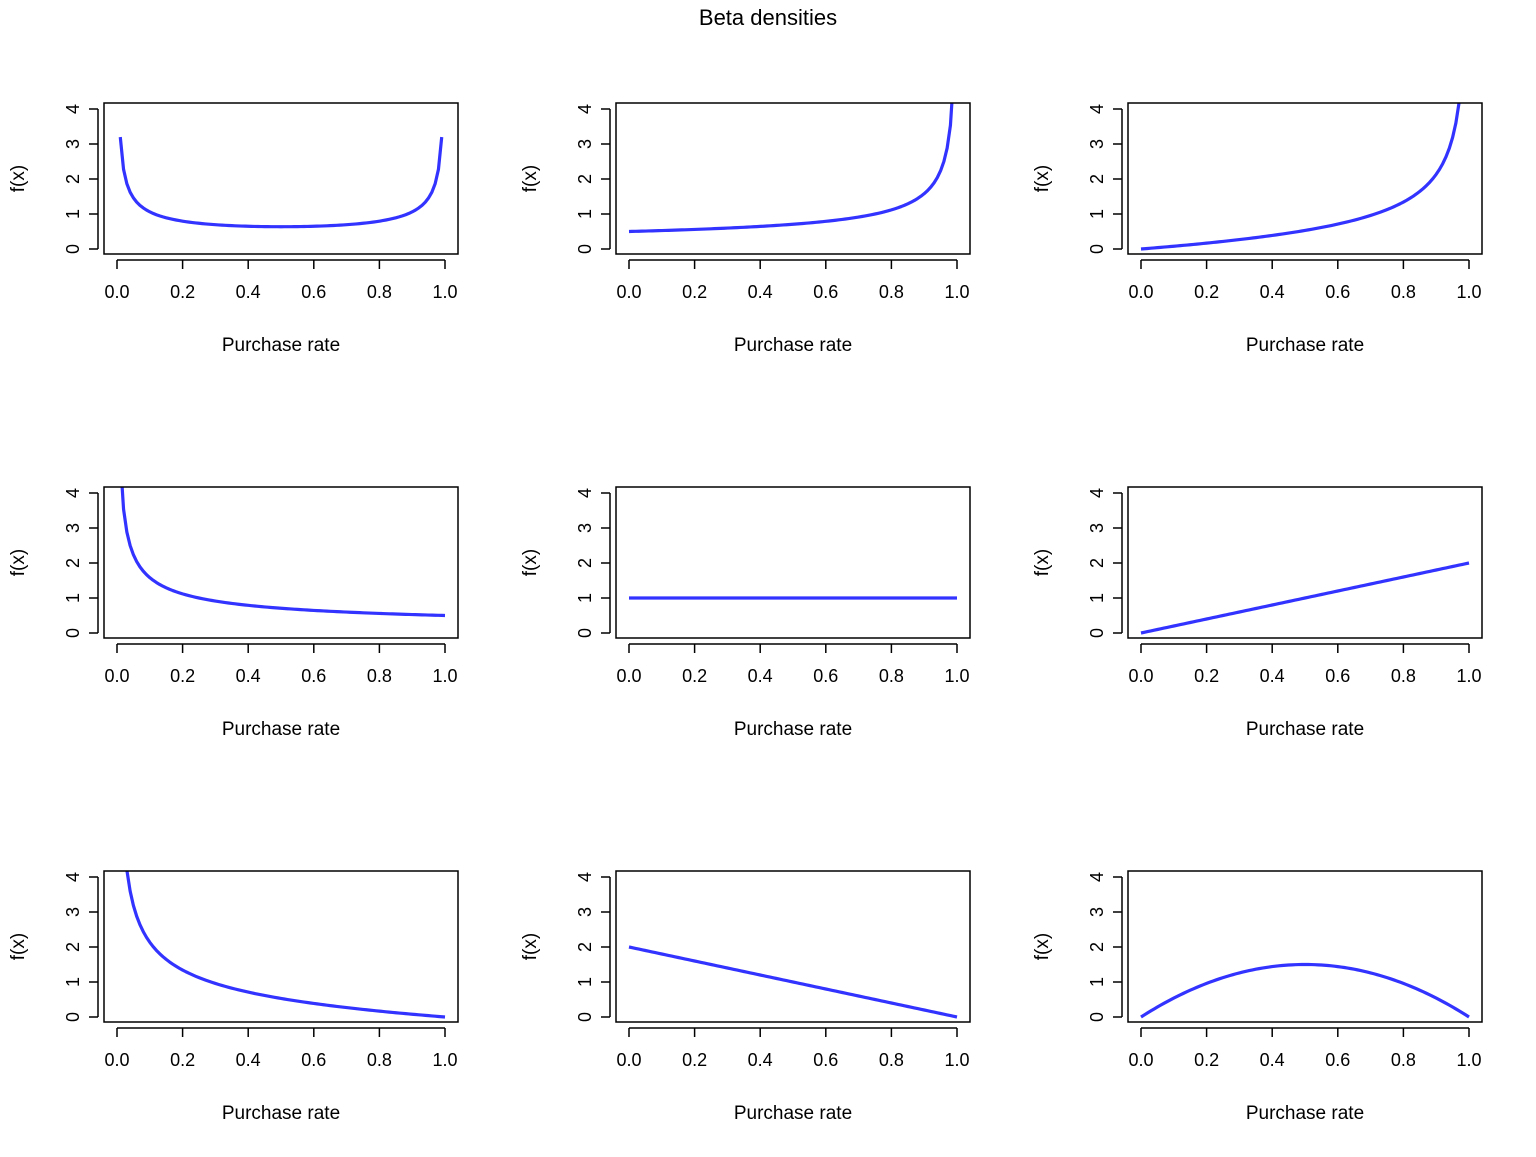  What do you see at coordinates (768, 17) in the screenshot?
I see `figure-title: Beta densities` at bounding box center [768, 17].